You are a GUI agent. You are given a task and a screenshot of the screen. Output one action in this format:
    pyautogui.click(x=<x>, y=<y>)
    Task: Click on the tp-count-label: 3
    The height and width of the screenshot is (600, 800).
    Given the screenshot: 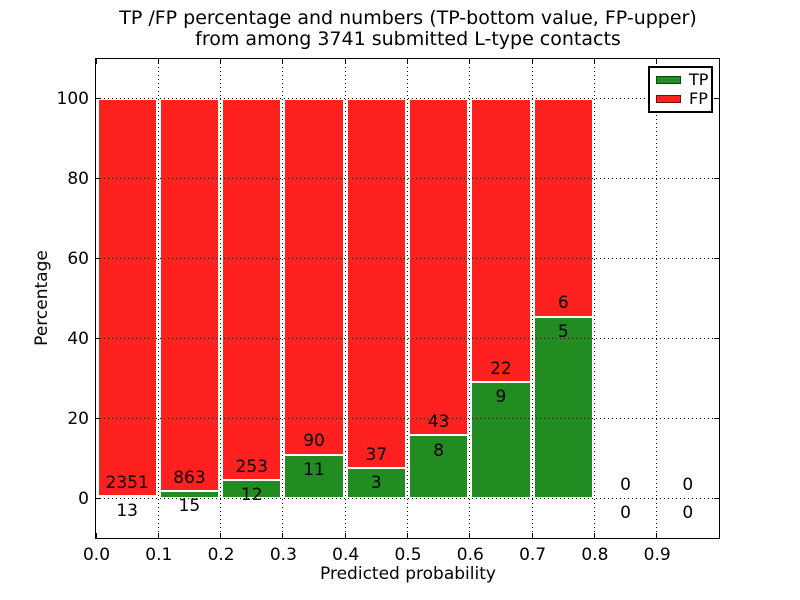 What is the action you would take?
    pyautogui.click(x=376, y=483)
    